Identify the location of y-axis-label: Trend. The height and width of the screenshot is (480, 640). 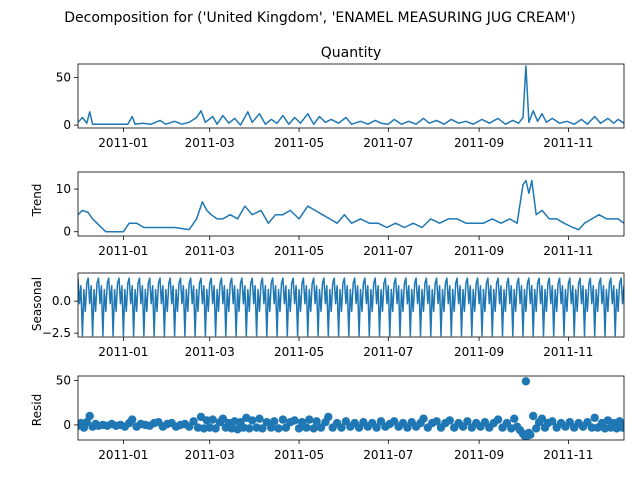
(37, 201).